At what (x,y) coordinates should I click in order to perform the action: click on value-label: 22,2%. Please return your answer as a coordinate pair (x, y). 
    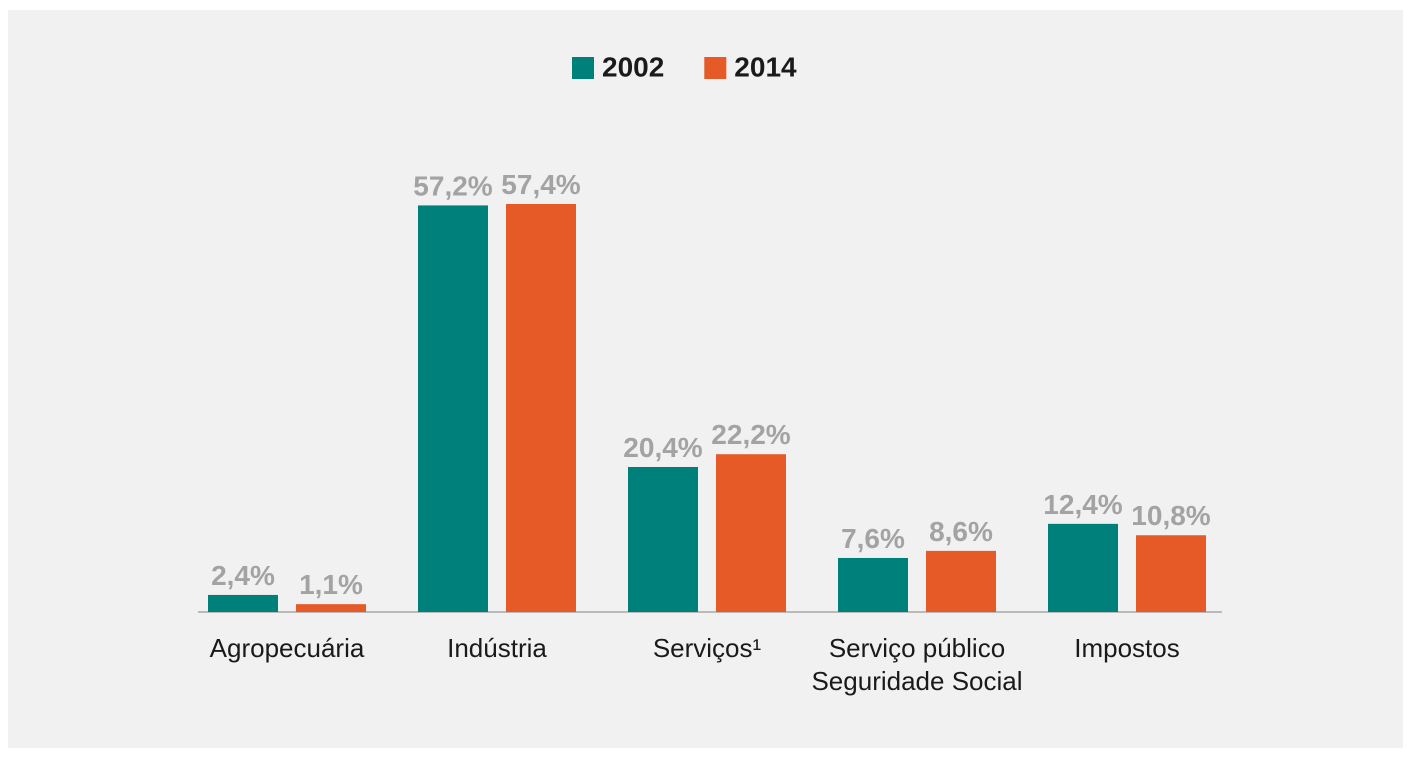
    Looking at the image, I should click on (750, 434).